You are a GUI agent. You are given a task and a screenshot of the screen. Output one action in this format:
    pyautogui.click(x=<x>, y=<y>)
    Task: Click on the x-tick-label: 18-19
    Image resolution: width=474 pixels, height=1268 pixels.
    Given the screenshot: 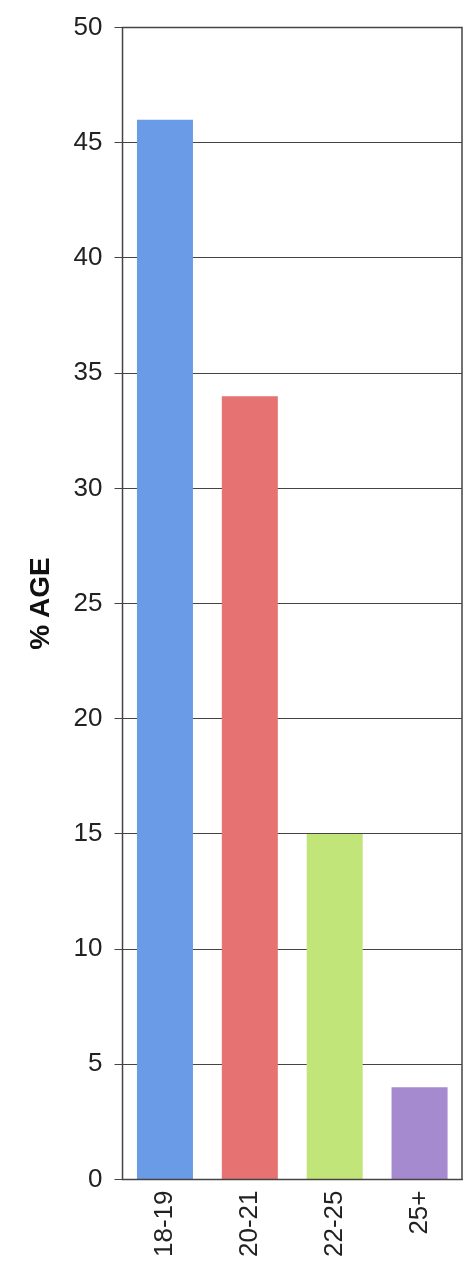 What is the action you would take?
    pyautogui.click(x=163, y=1223)
    